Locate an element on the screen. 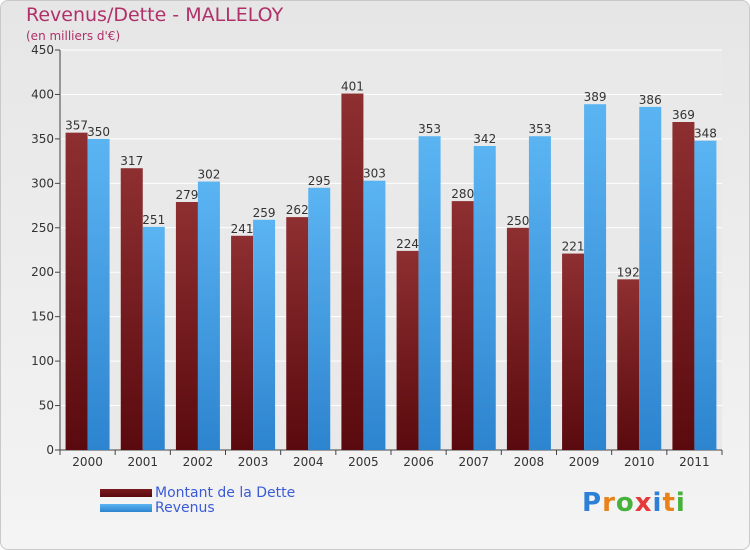 Image resolution: width=750 pixels, height=550 pixels. x-tick-label: 2011 is located at coordinates (694, 462).